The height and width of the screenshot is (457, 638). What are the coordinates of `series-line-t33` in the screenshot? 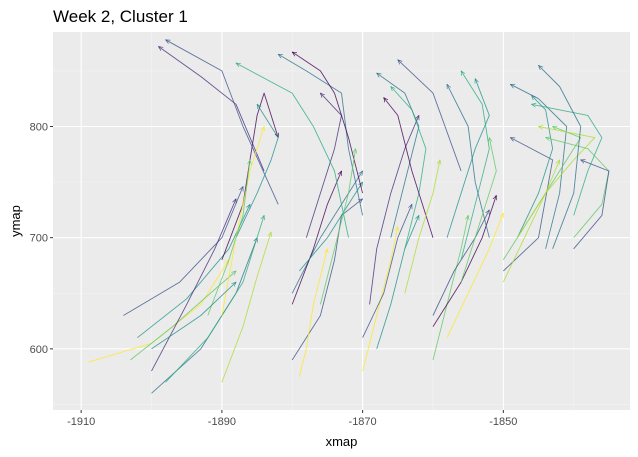 It's located at (430, 116).